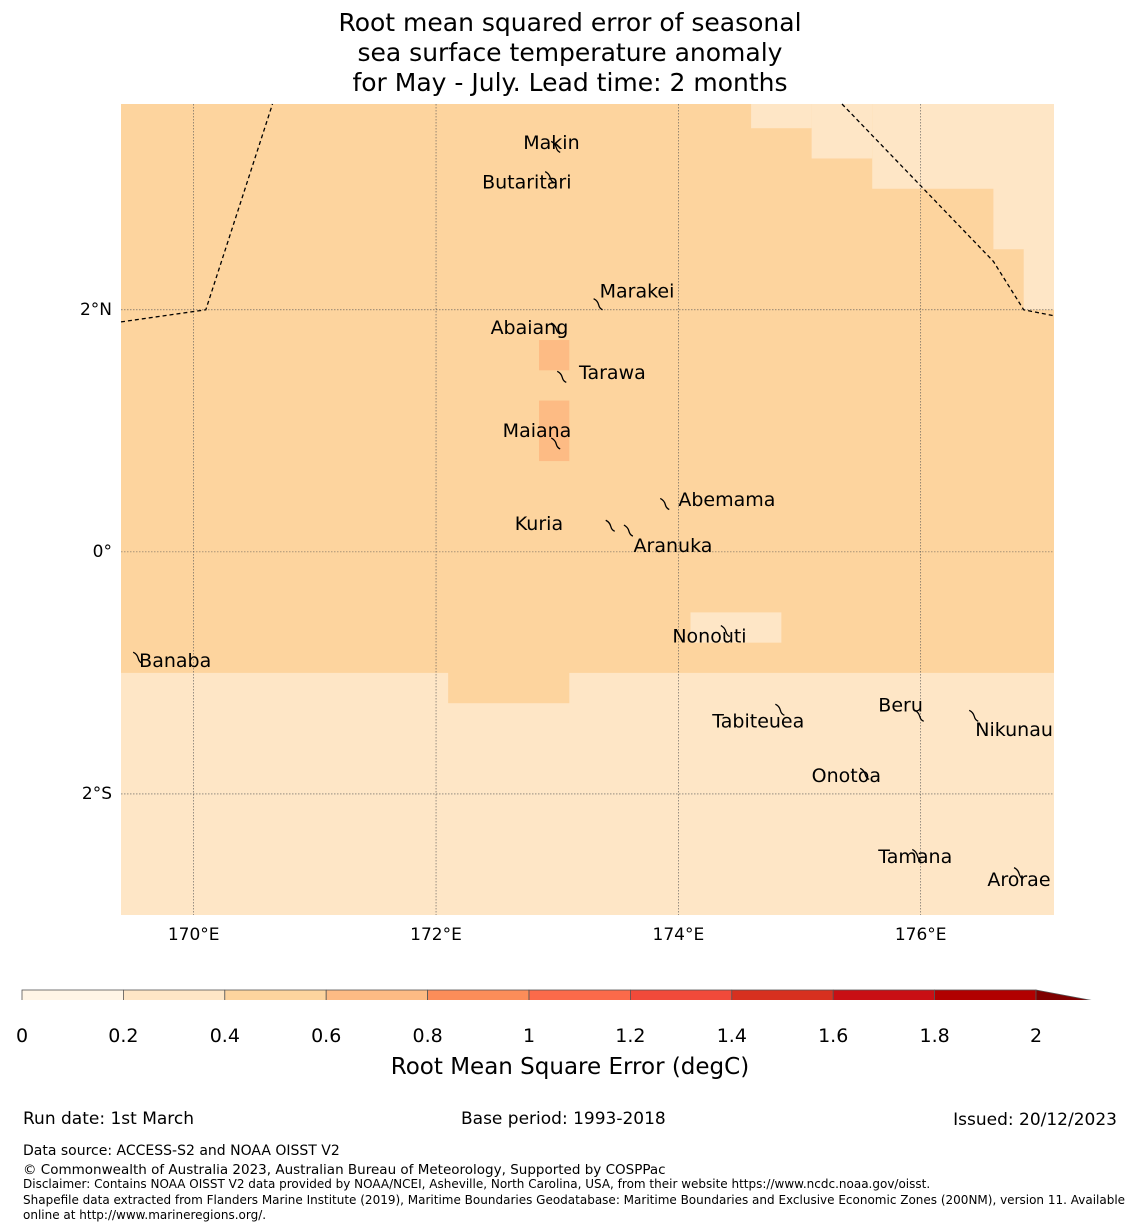 The height and width of the screenshot is (1230, 1140). What do you see at coordinates (1063, 994) in the screenshot?
I see `colorbar-extend-arrow` at bounding box center [1063, 994].